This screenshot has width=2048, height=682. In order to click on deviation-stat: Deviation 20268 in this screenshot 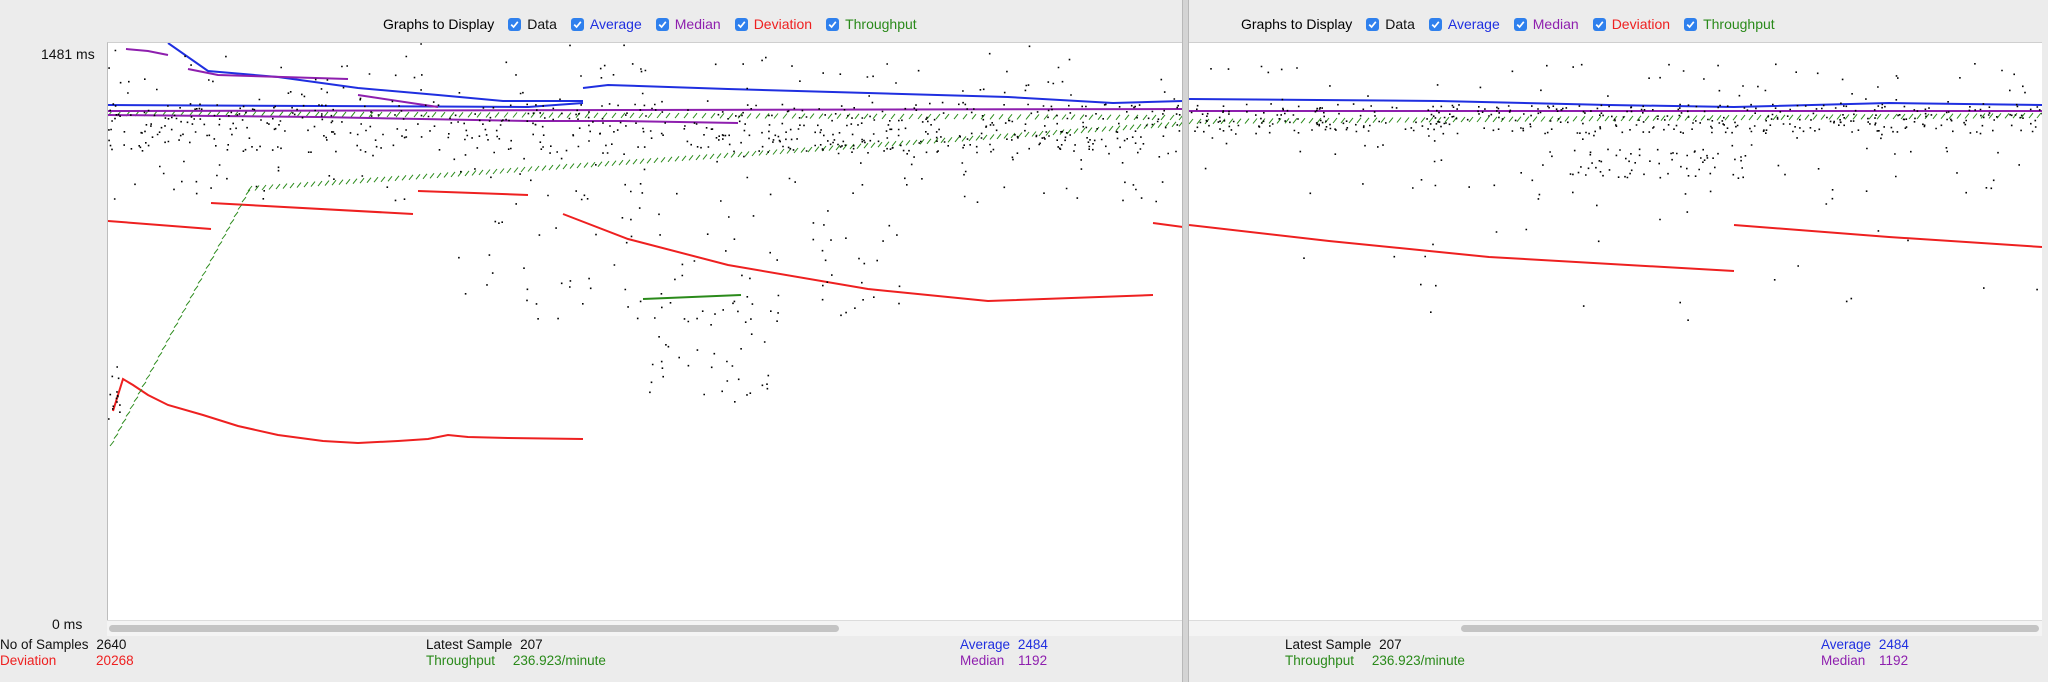, I will do `click(67, 660)`.